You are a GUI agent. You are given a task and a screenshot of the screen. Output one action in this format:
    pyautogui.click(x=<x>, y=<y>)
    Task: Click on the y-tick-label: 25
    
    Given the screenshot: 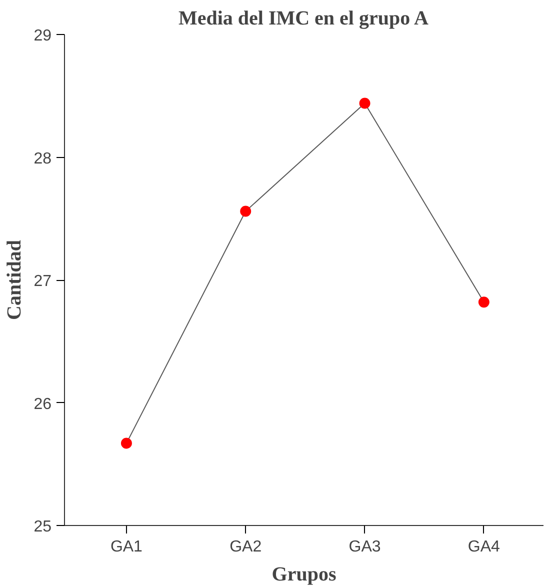 What is the action you would take?
    pyautogui.click(x=43, y=527)
    